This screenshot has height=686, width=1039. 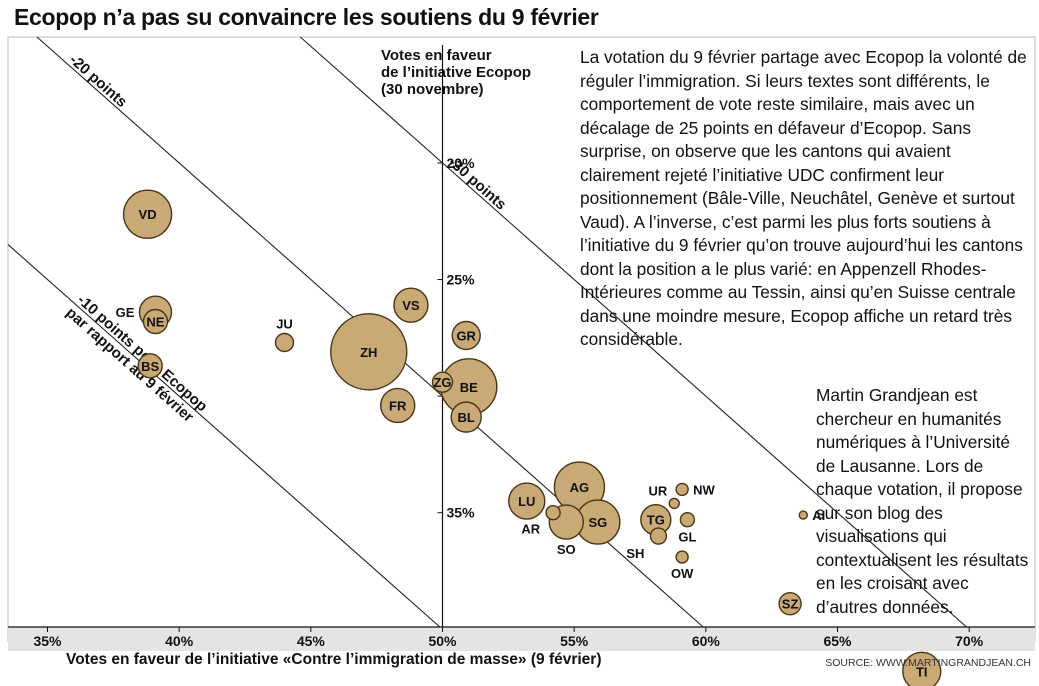 I want to click on y-axis-label-line: de l’initiative Ecopop, so click(x=456, y=72).